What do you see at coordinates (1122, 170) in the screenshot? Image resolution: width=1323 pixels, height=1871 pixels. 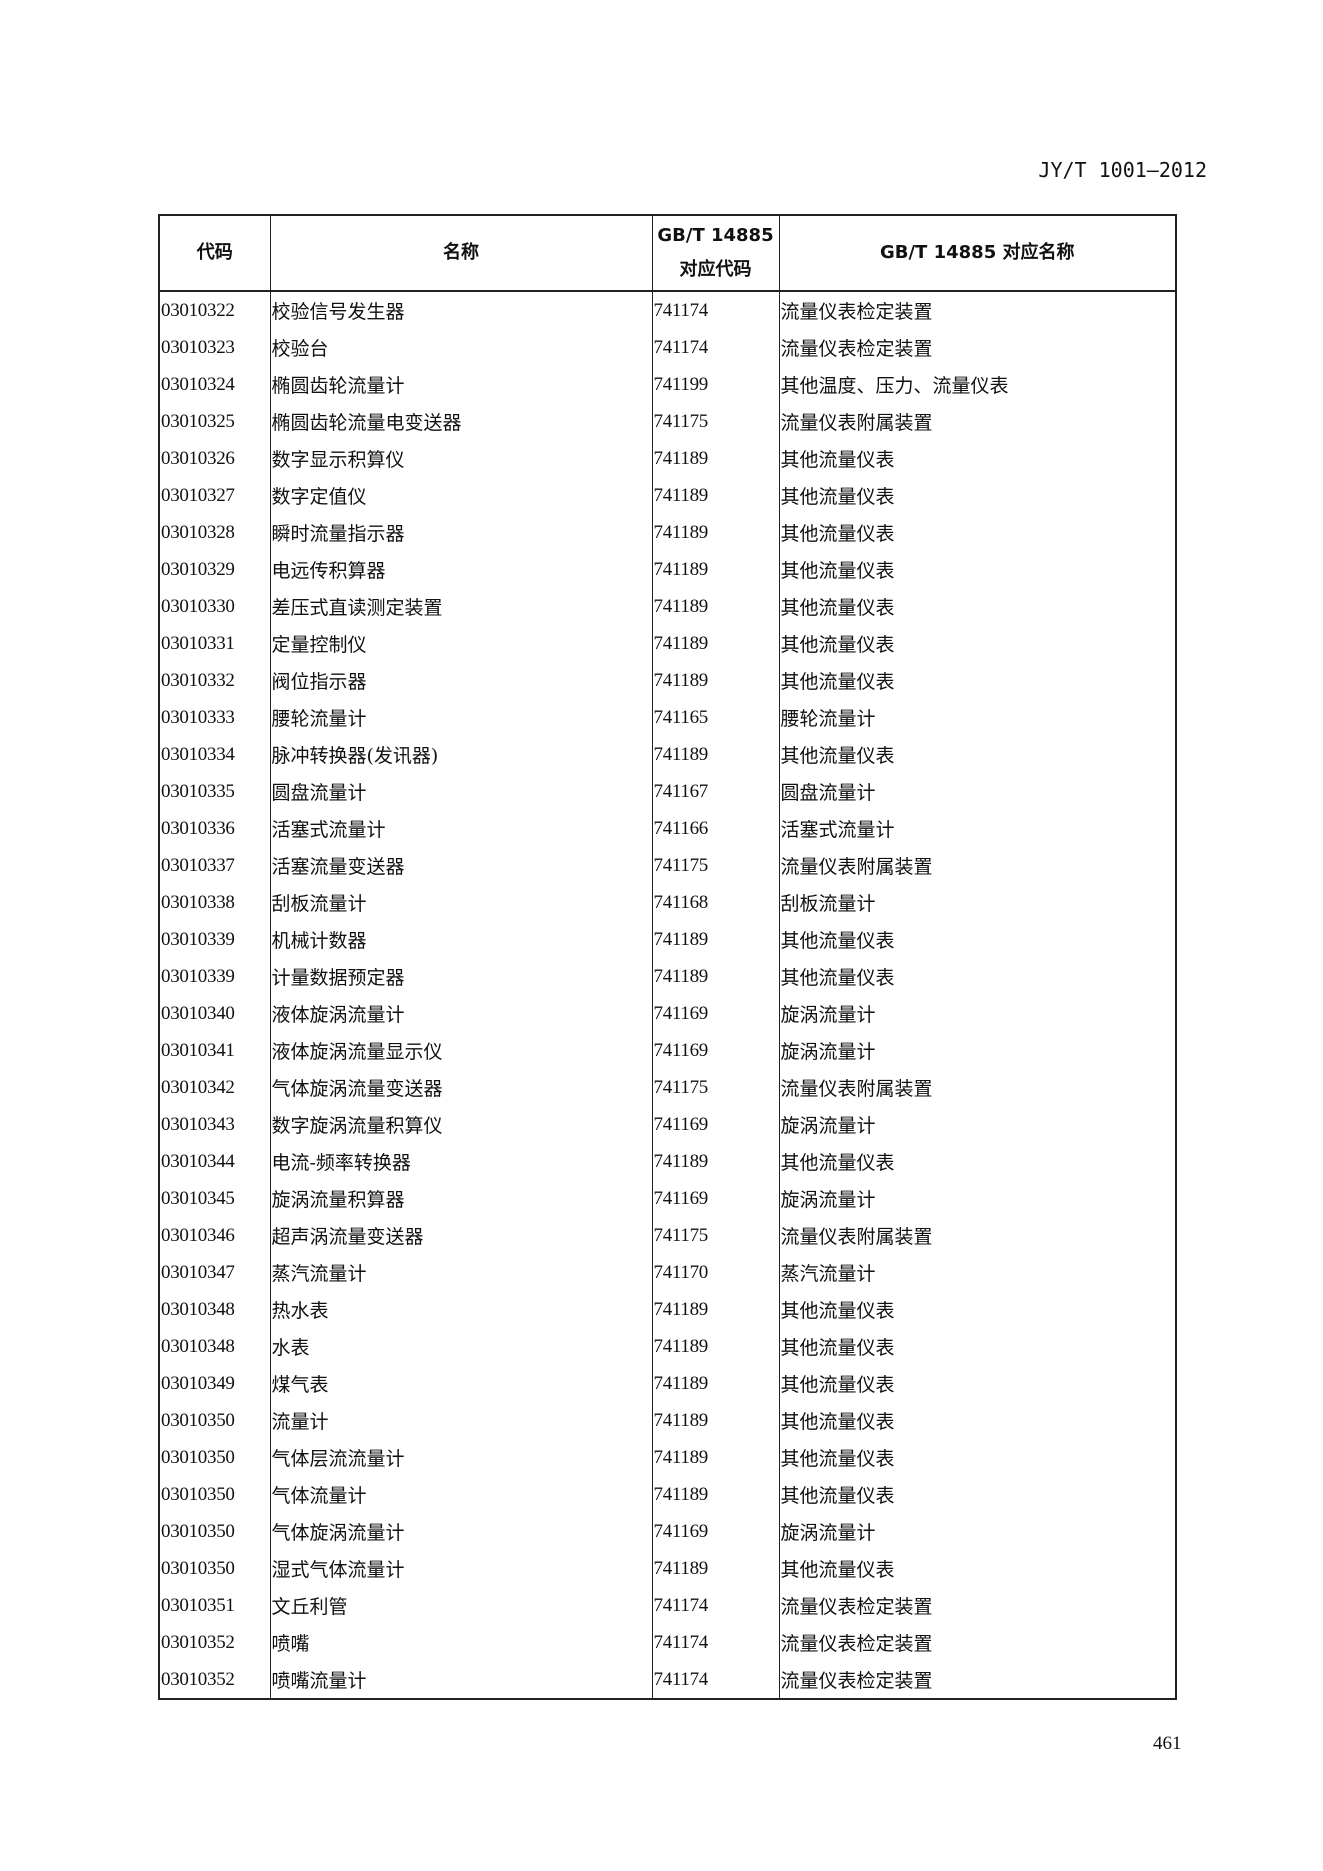 I see `standard-code: JY/T 1001—2012` at bounding box center [1122, 170].